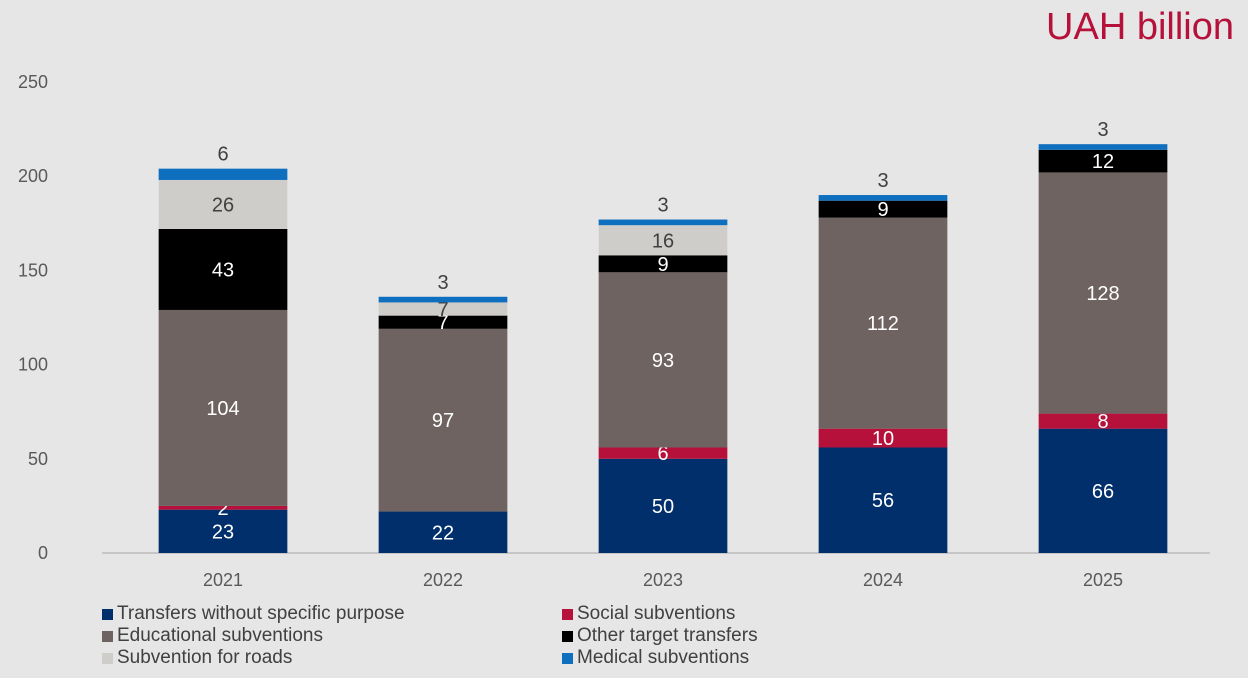  Describe the element at coordinates (223, 580) in the screenshot. I see `x-tick-label: 2021` at that location.